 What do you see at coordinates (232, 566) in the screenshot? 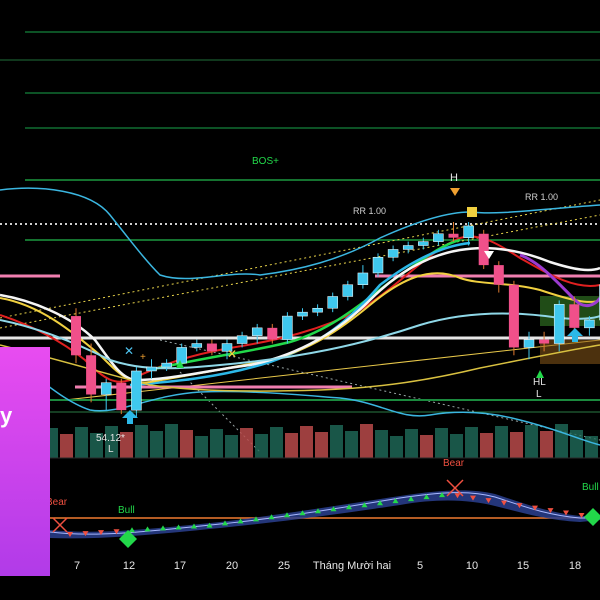
I see `x-tick-3: 20` at bounding box center [232, 566].